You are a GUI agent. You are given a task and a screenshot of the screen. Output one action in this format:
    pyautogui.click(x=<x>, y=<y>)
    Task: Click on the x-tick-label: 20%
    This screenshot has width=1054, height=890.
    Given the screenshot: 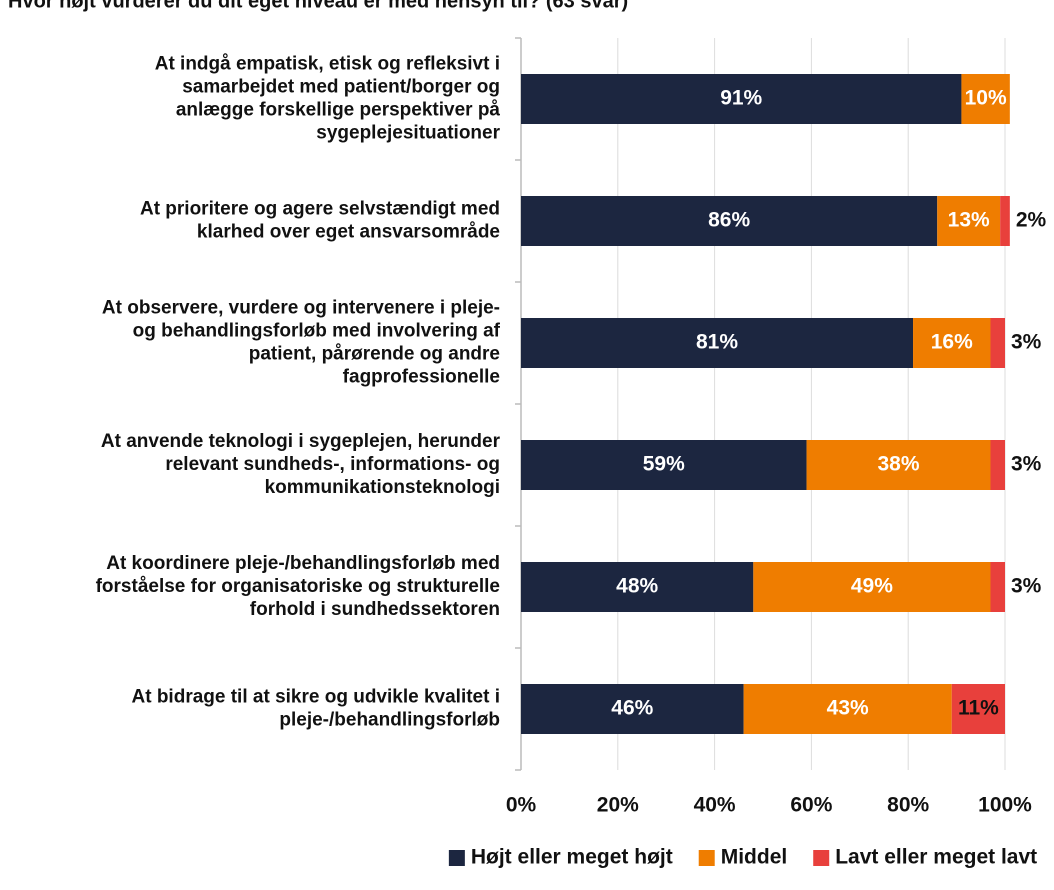 What is the action you would take?
    pyautogui.click(x=618, y=805)
    